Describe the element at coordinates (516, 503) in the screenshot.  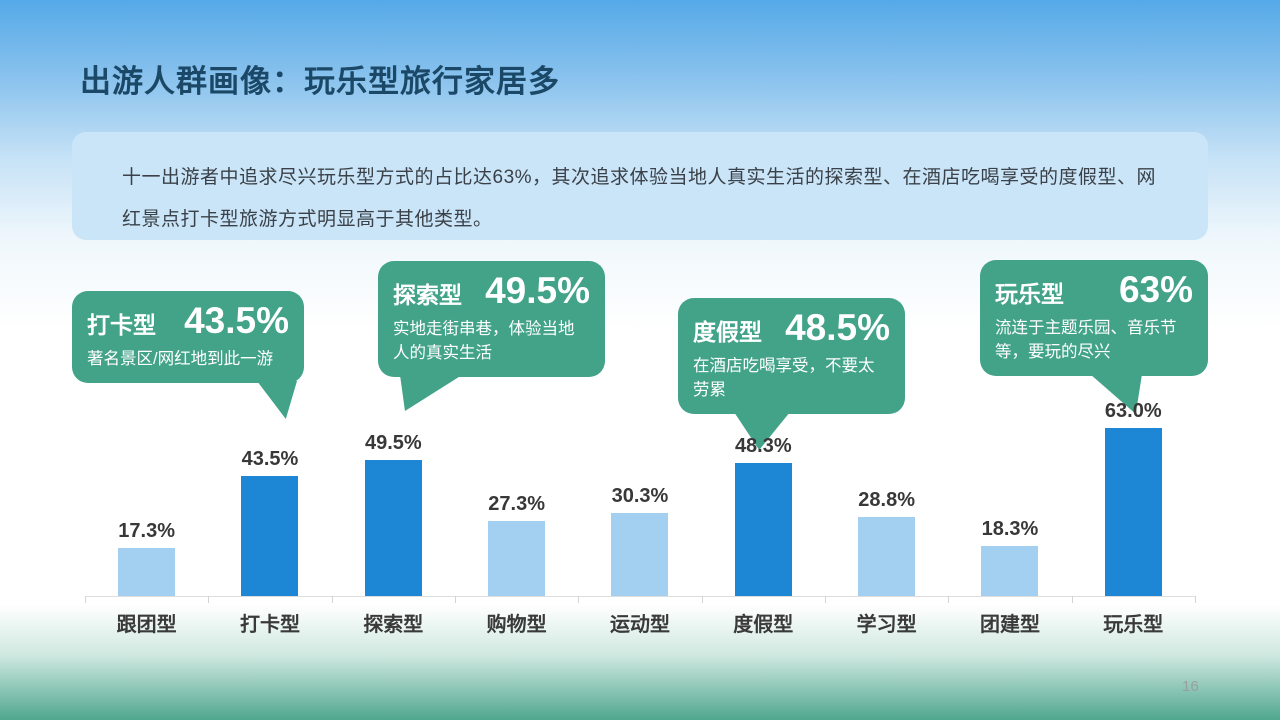
I see `bar-value-label: 27.3%` at that location.